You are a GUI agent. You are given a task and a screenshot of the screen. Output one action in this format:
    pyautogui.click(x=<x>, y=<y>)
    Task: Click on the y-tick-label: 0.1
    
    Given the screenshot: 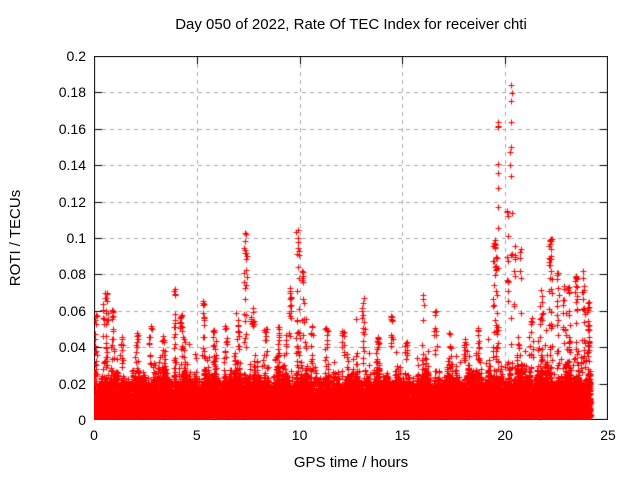 What is the action you would take?
    pyautogui.click(x=76, y=238)
    